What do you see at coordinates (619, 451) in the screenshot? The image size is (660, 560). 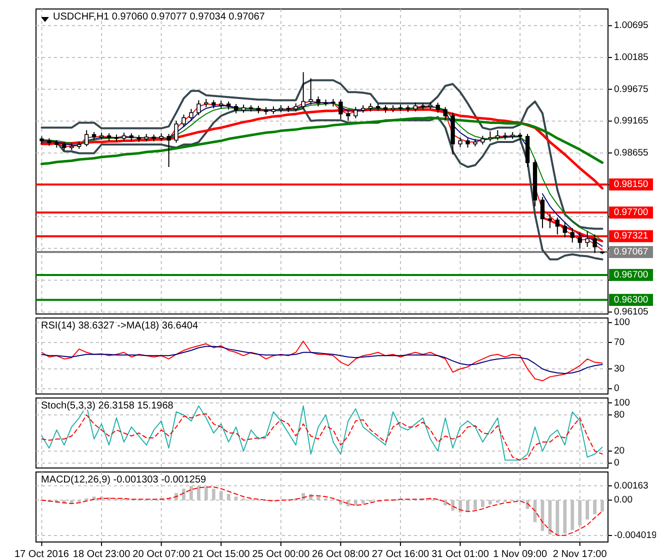 I see `y-tick-label: 20` at bounding box center [619, 451].